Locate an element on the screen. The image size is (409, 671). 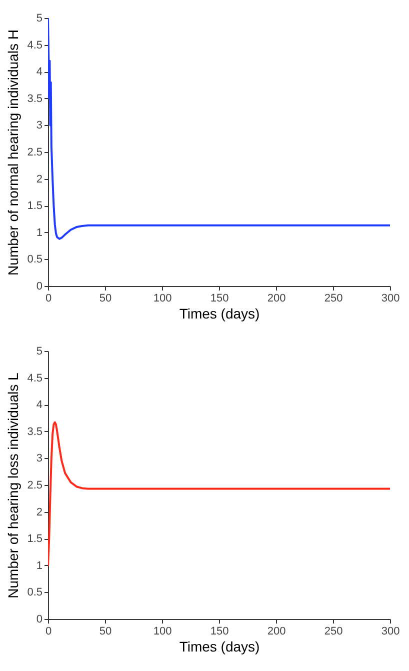
y-axis-title: Number of normal hearing individuals H is located at coordinates (13, 153).